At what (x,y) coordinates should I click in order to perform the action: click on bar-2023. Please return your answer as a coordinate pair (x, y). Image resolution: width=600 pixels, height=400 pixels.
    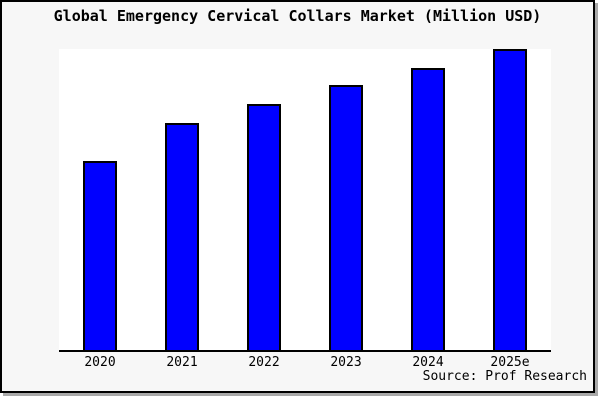
    Looking at the image, I should click on (346, 217).